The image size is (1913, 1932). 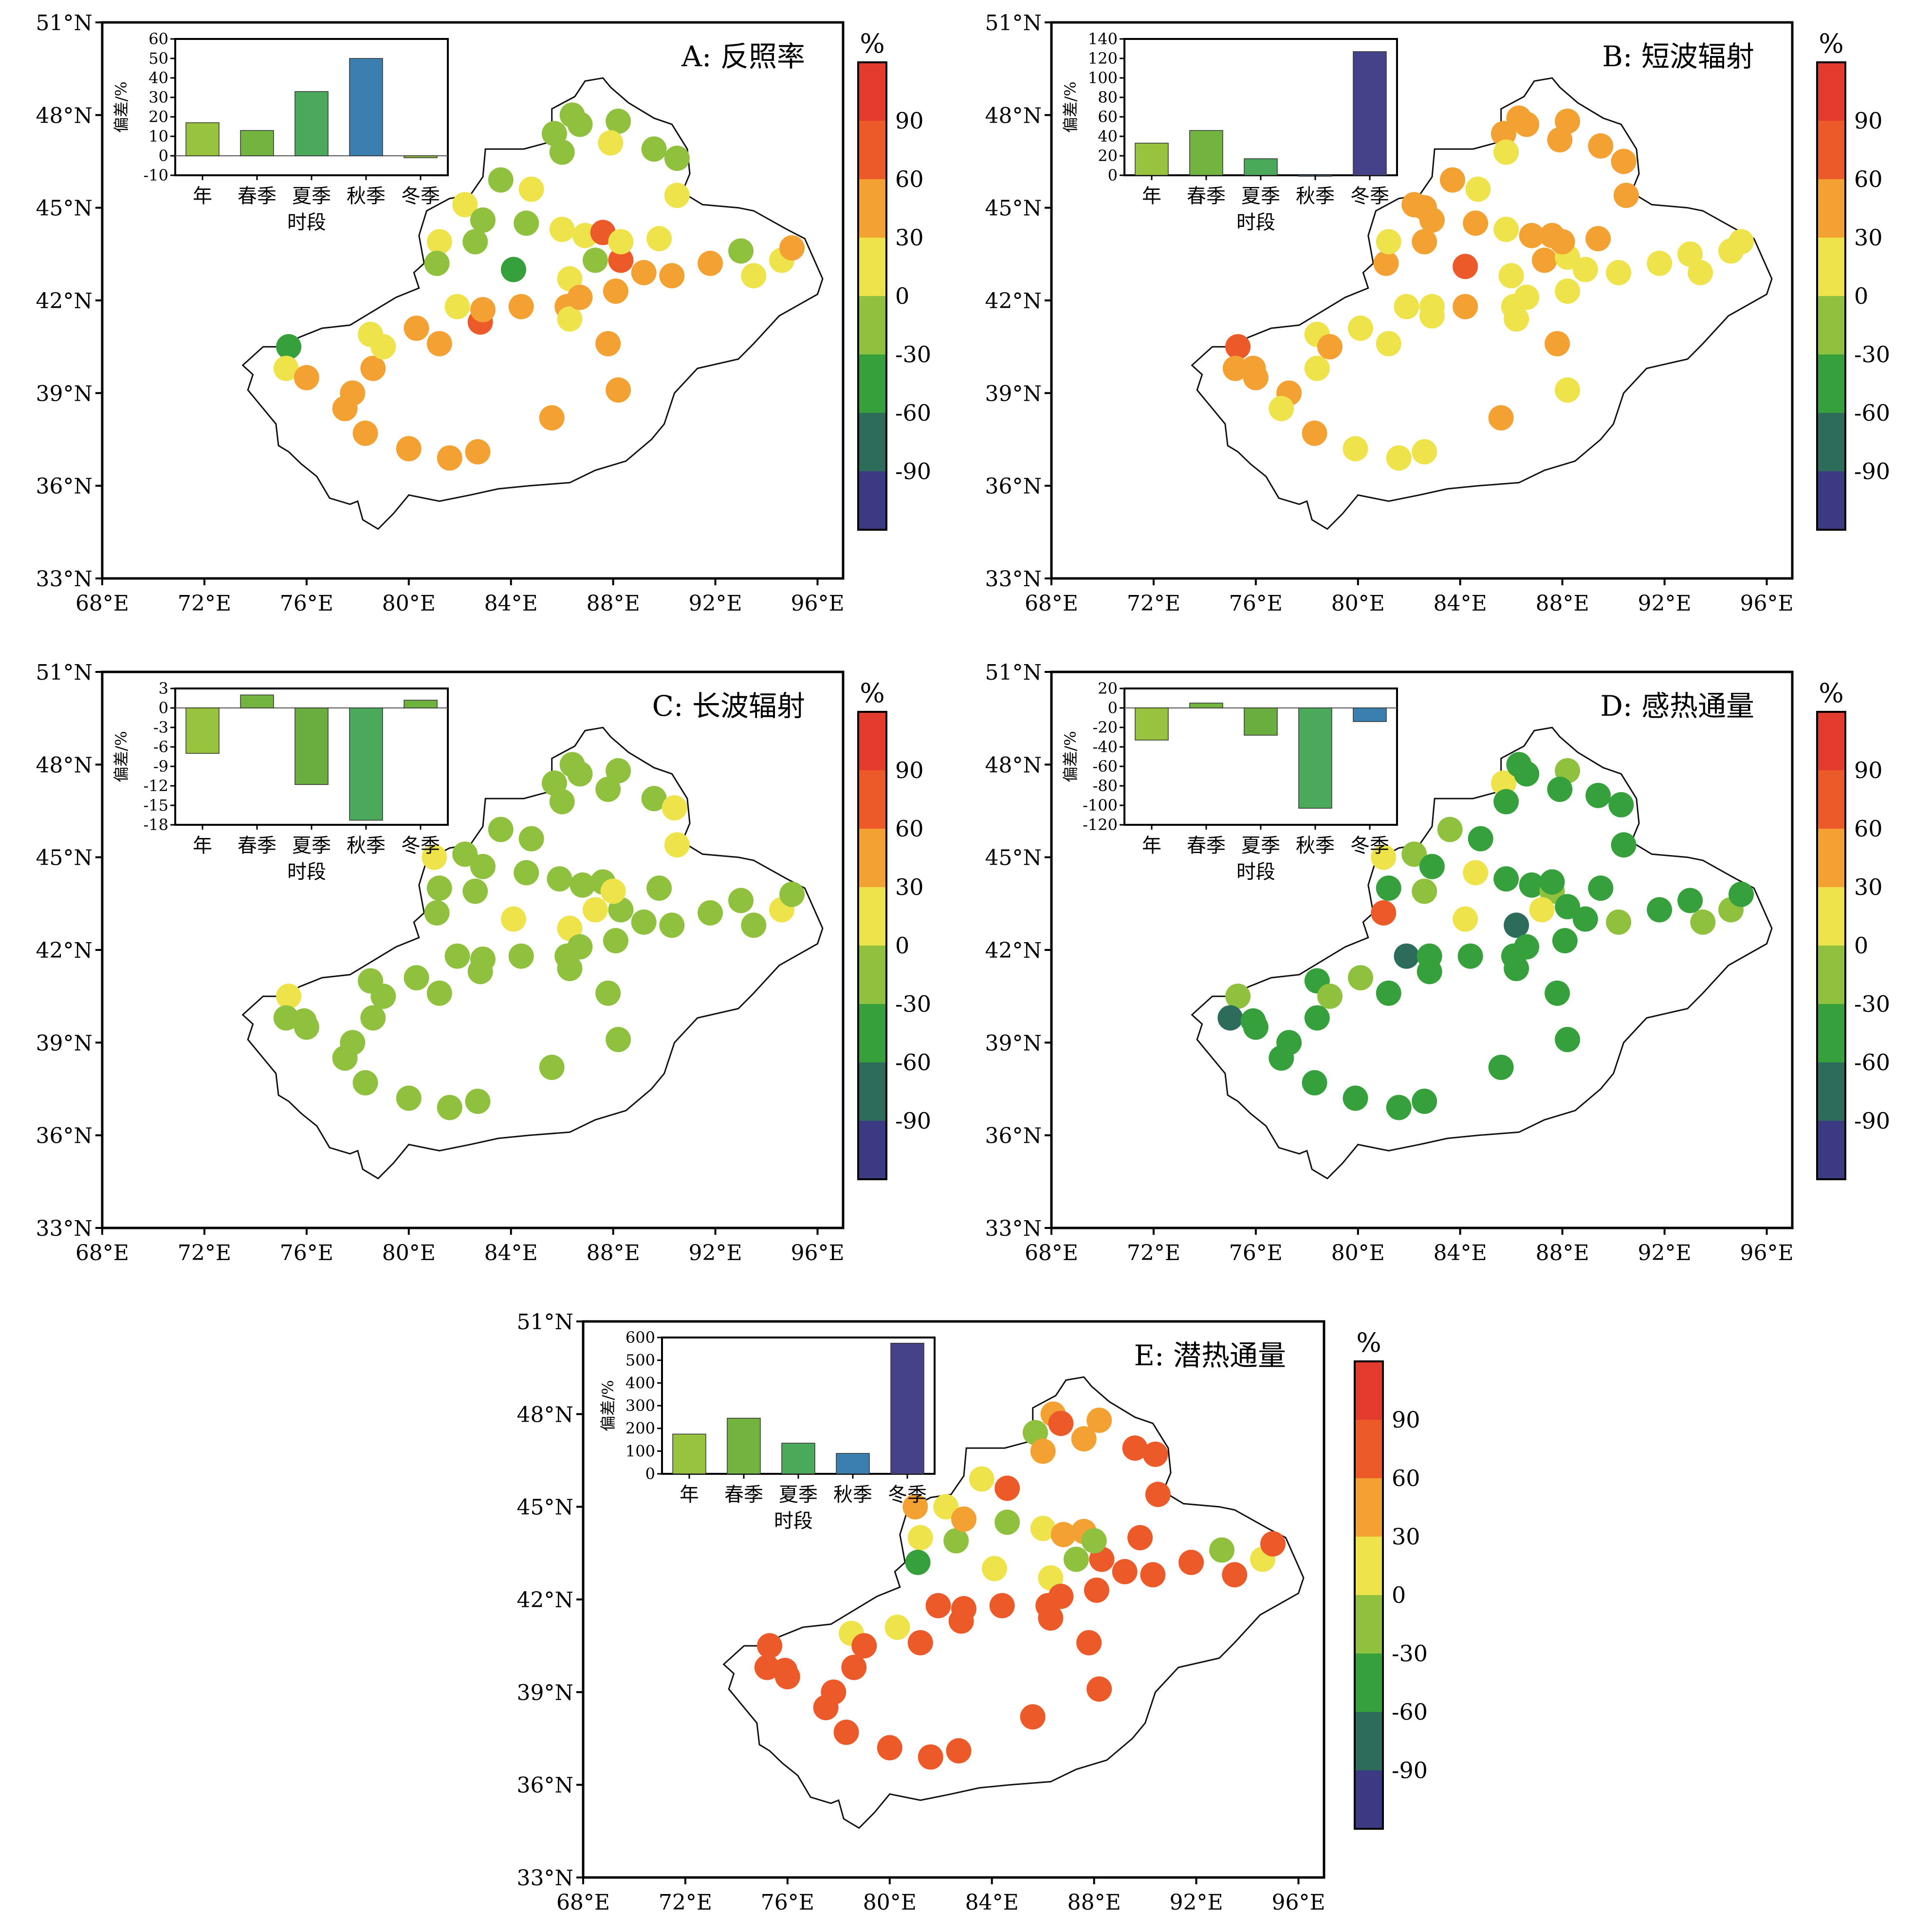 What do you see at coordinates (1460, 603) in the screenshot?
I see `lon-tick-label: 84°E` at bounding box center [1460, 603].